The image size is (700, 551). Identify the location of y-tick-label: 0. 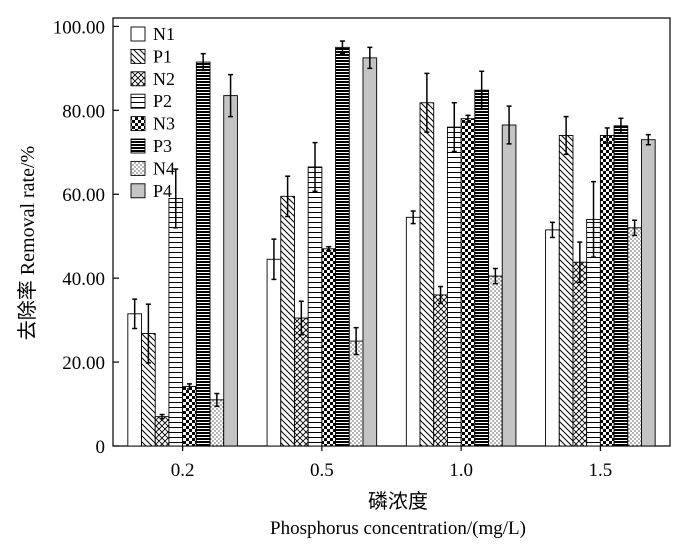
(101, 447).